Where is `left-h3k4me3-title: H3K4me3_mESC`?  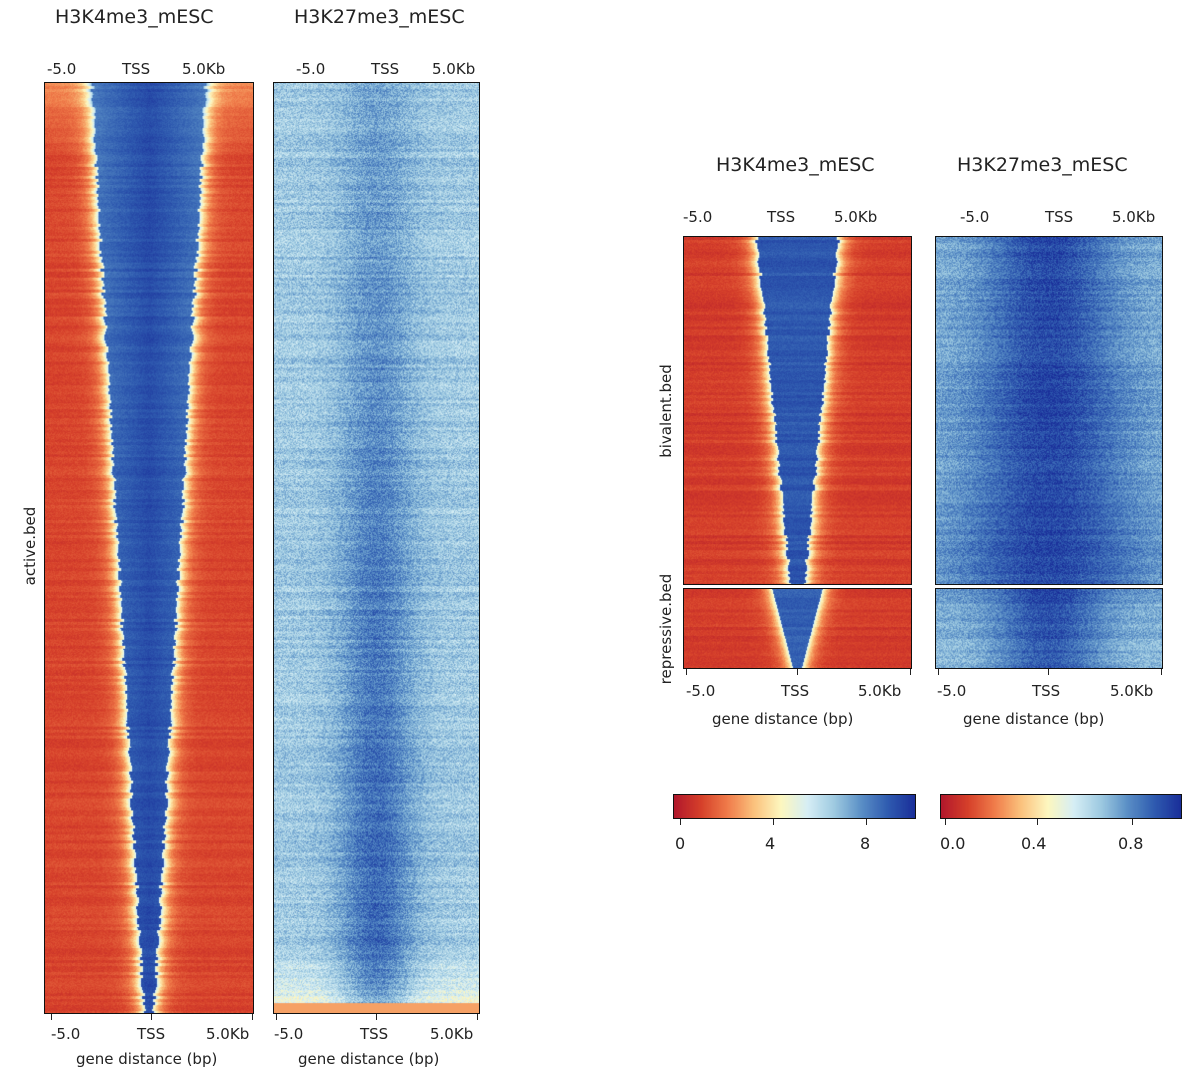 left-h3k4me3-title: H3K4me3_mESC is located at coordinates (134, 17).